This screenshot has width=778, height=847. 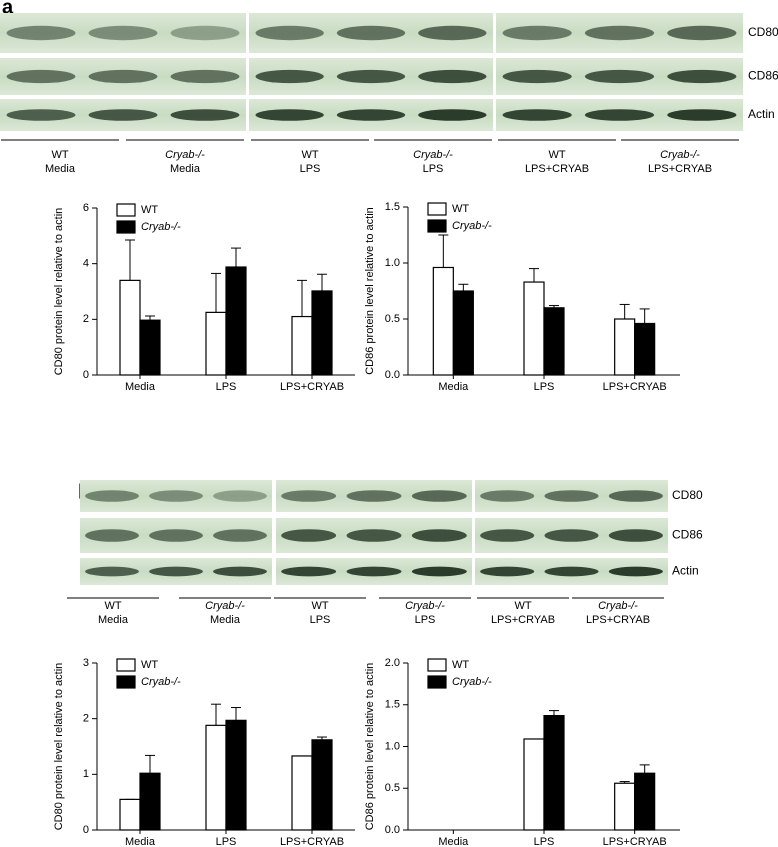 I want to click on y-tick-label: 4, so click(x=86, y=264).